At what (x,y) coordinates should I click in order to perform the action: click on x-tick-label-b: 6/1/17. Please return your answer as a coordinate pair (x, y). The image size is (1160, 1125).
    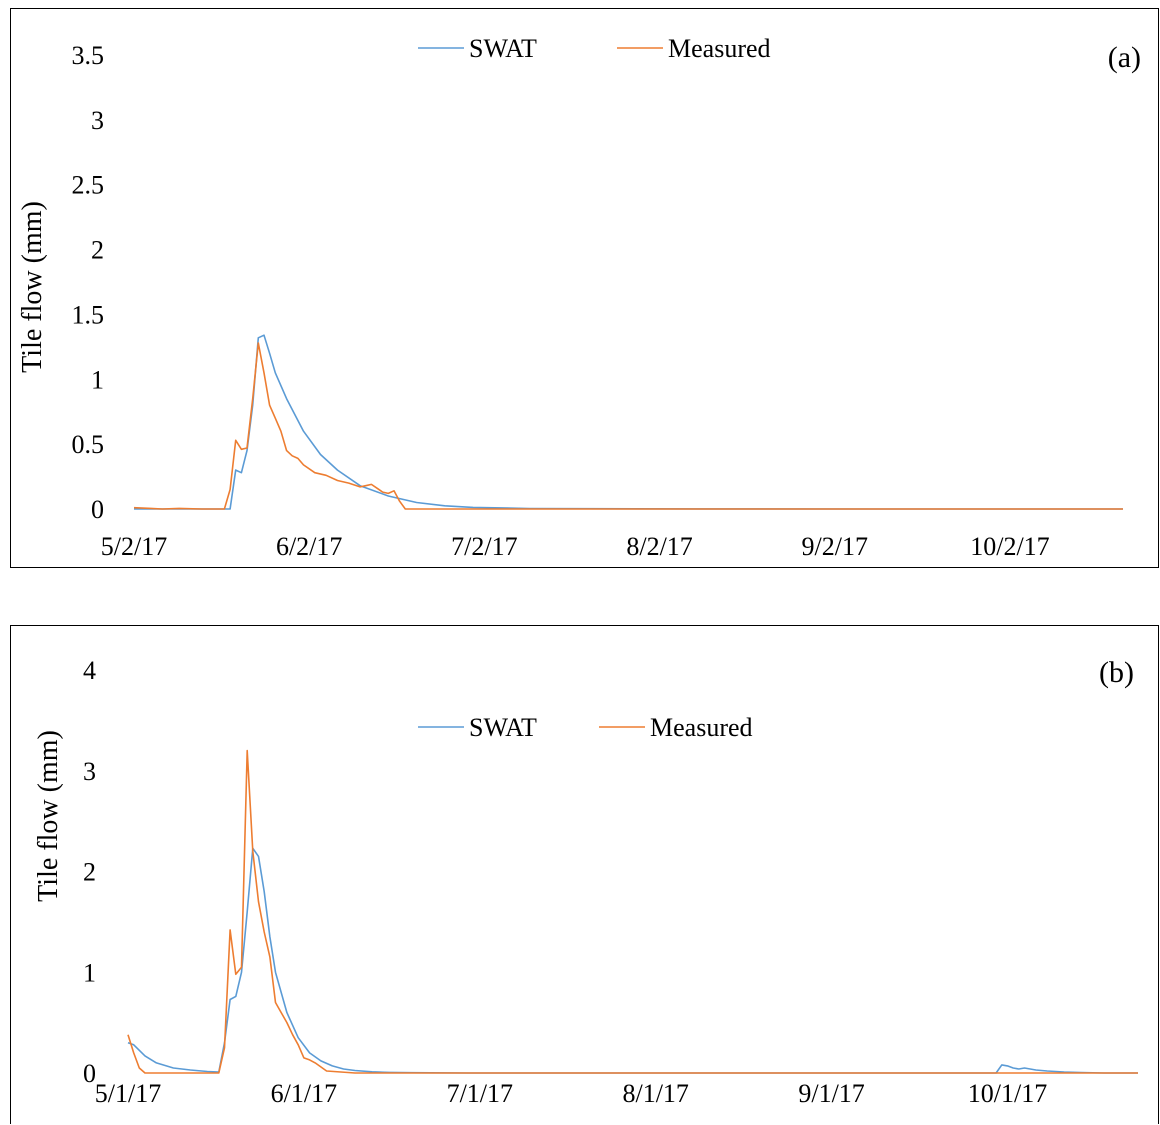
    Looking at the image, I should click on (304, 1093).